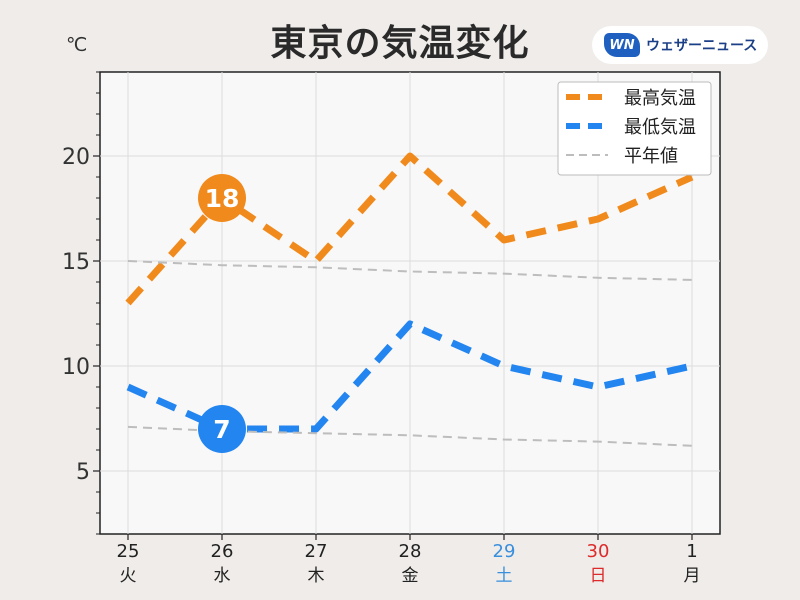 The width and height of the screenshot is (800, 600). Describe the element at coordinates (660, 127) in the screenshot. I see `legend-label: 最低気温` at that location.